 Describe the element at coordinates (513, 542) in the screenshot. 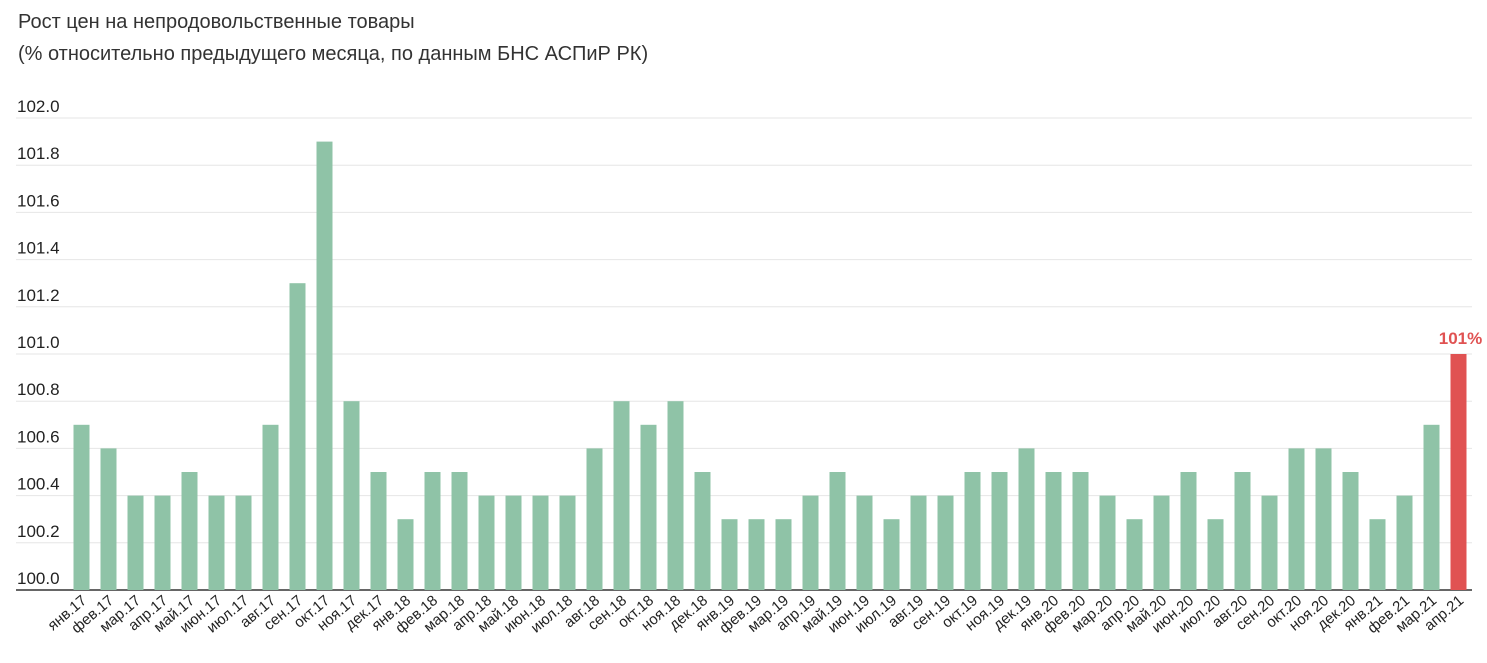

I see `bar-май.18` at that location.